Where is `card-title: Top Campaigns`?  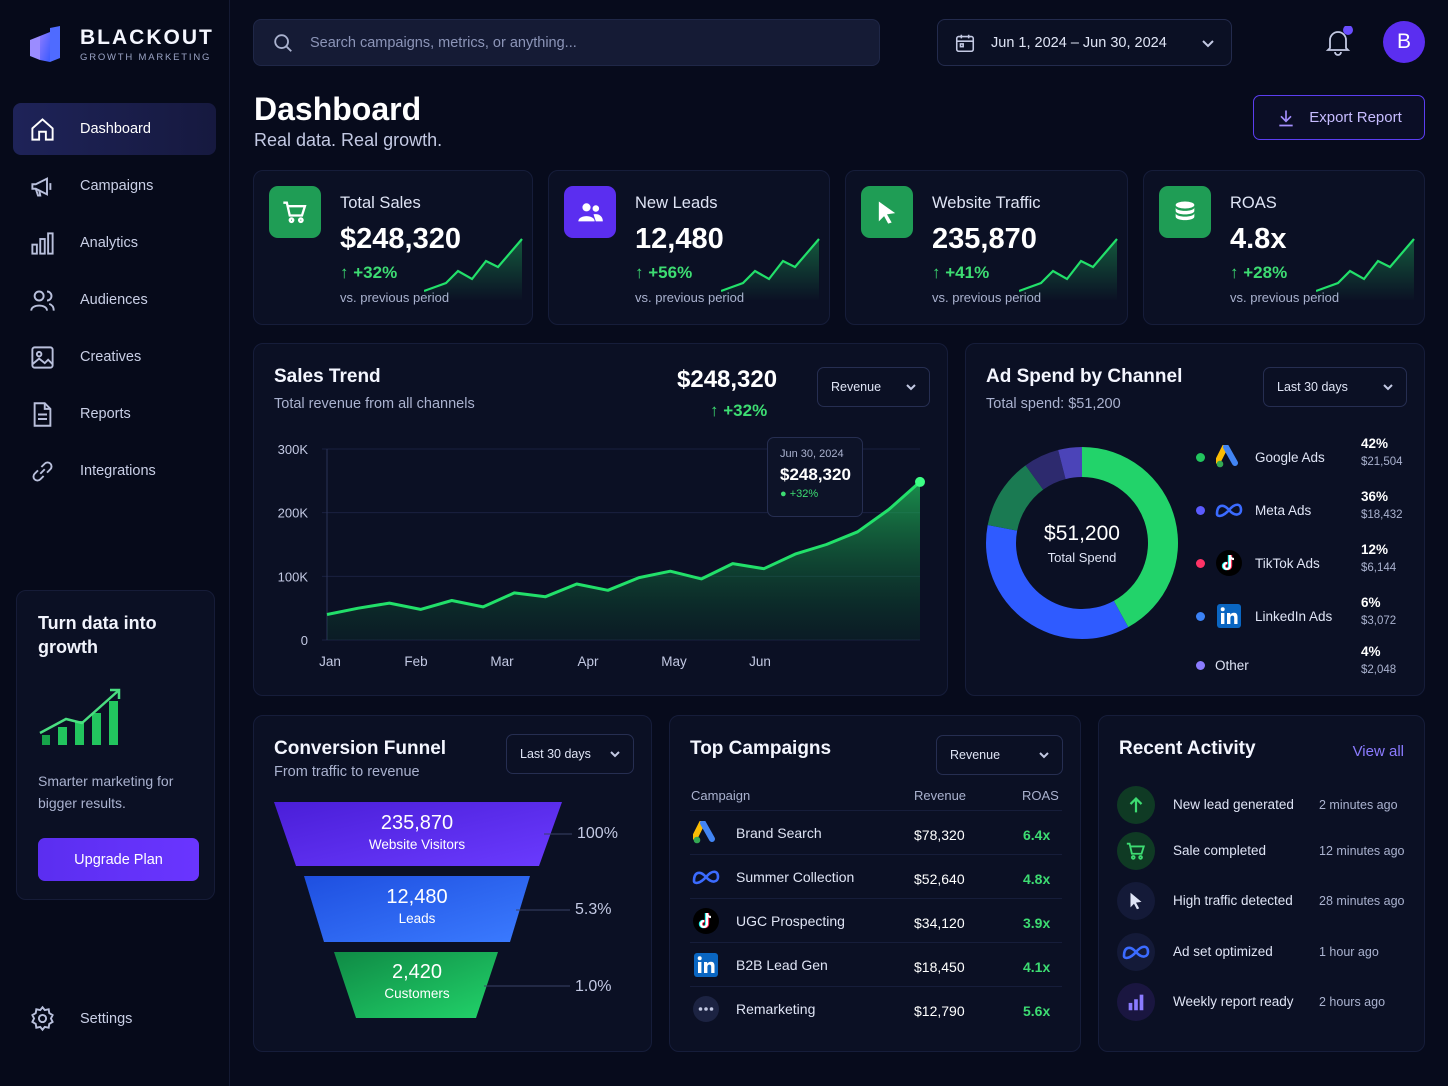 card-title: Top Campaigns is located at coordinates (761, 748).